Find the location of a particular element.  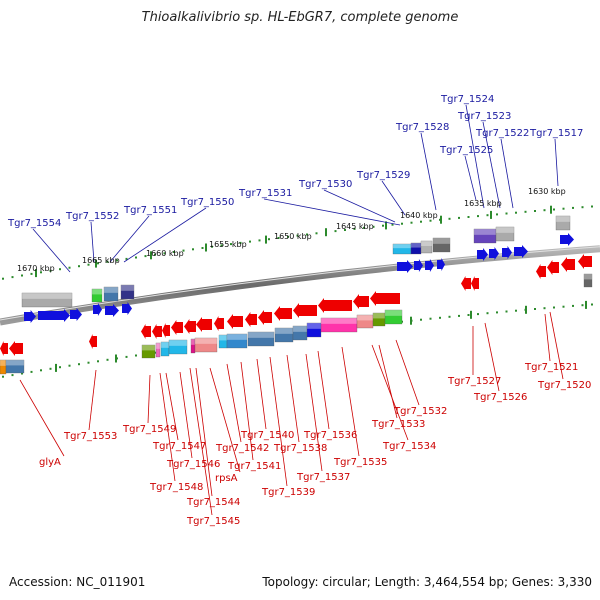

gene-label-top: Tgr7_1529 is located at coordinates (383, 175).